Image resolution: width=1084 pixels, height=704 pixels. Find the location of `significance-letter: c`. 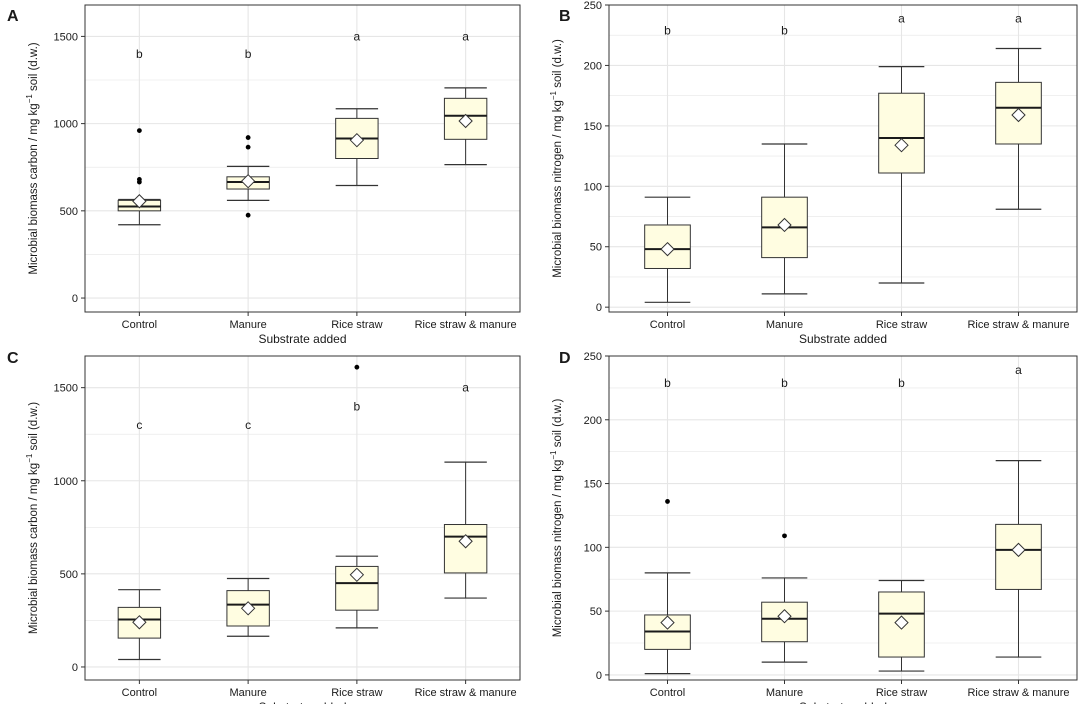

significance-letter: c is located at coordinates (248, 425).